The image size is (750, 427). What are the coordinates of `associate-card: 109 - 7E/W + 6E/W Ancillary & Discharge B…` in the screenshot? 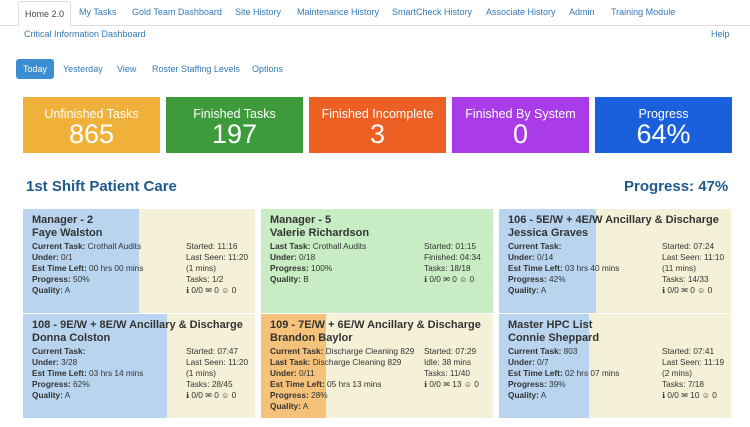 It's located at (377, 366).